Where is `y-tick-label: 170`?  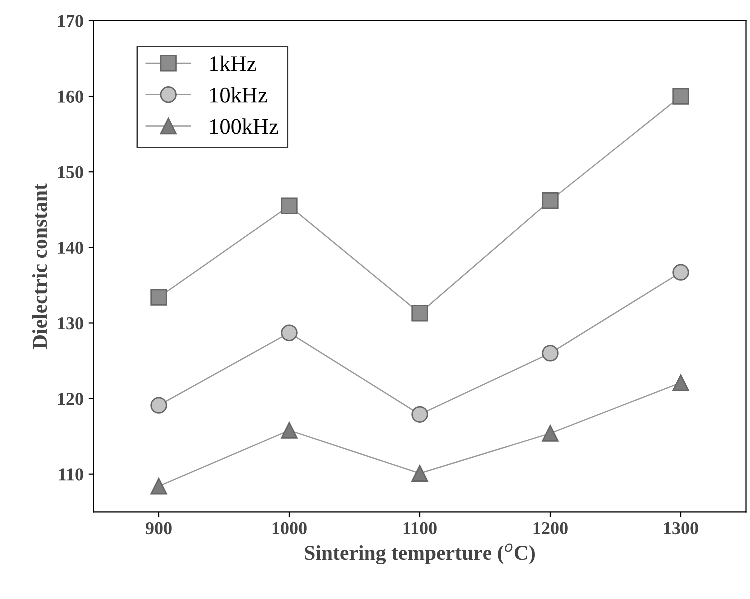
y-tick-label: 170 is located at coordinates (71, 21).